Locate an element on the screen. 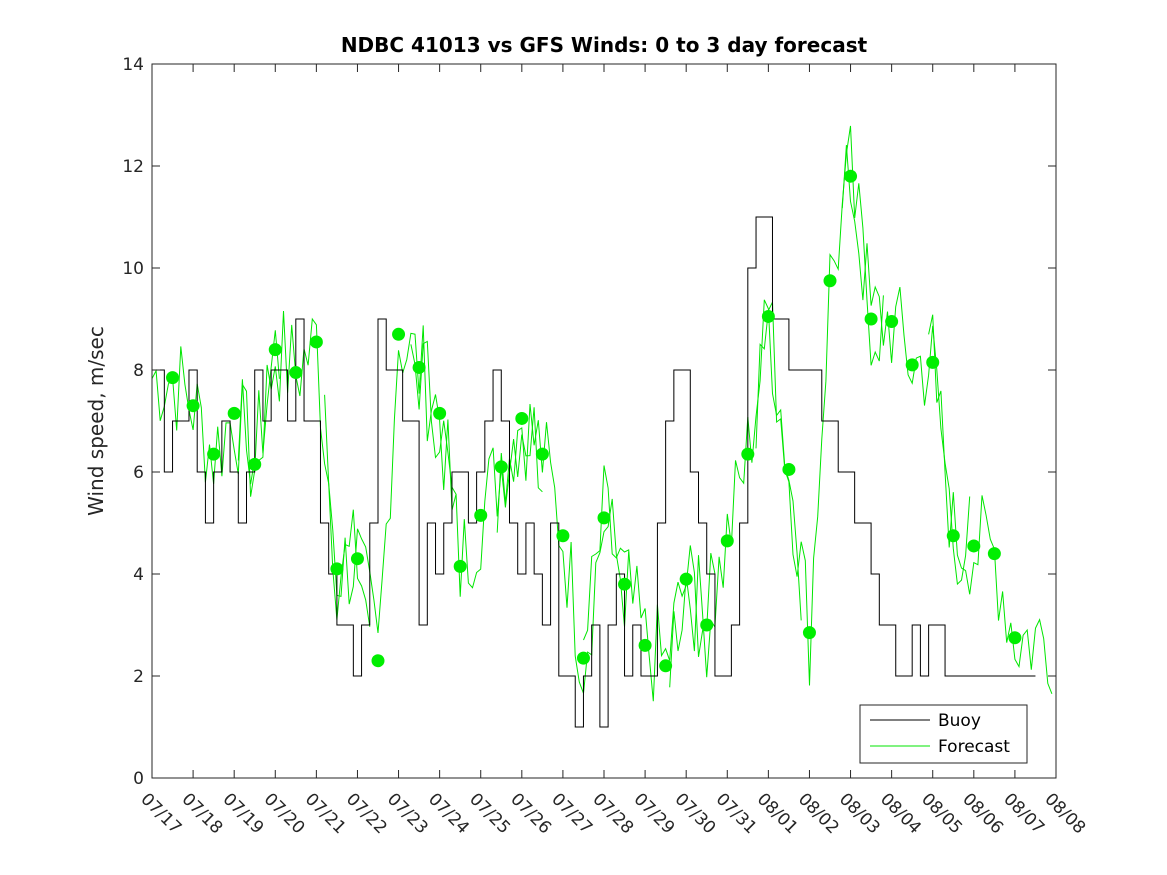  legend-box is located at coordinates (943, 734).